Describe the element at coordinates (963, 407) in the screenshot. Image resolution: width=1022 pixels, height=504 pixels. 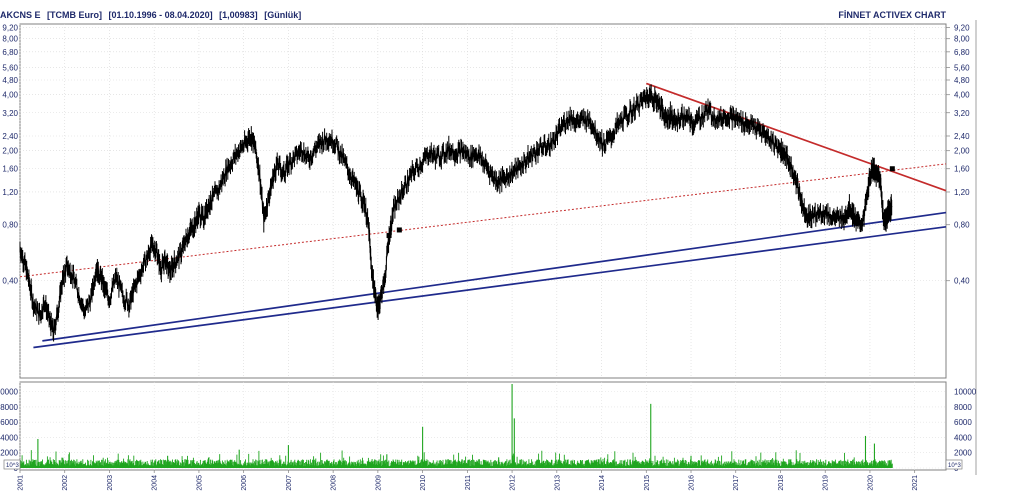
I see `volume-tick-label-right: 8000` at that location.